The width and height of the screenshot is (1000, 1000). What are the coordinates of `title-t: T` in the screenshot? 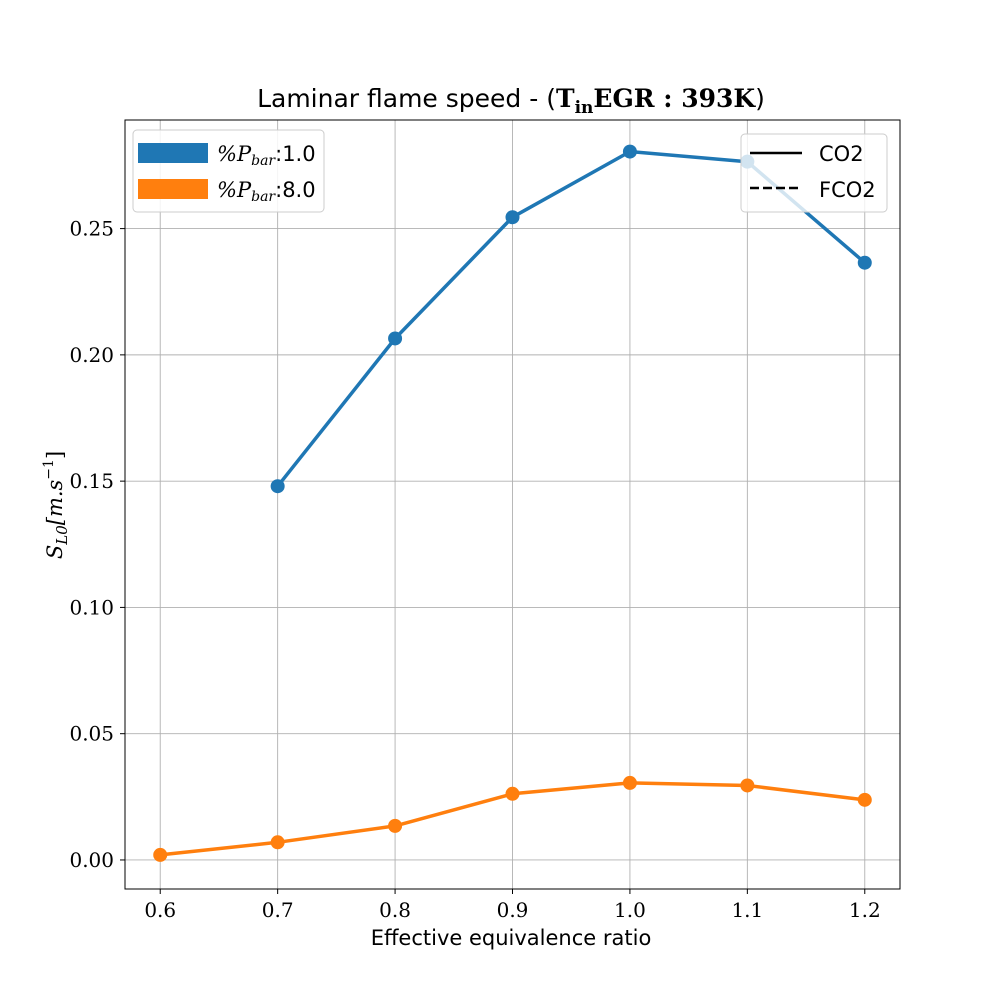 It's located at (565, 98).